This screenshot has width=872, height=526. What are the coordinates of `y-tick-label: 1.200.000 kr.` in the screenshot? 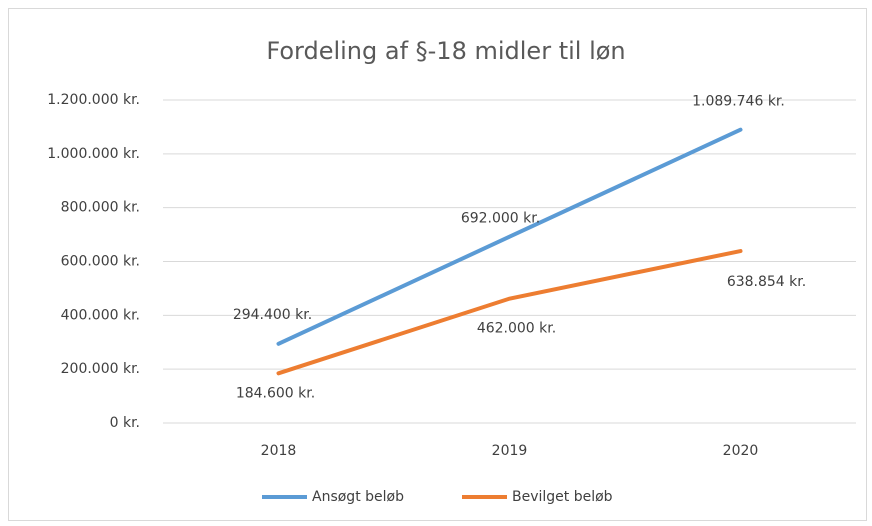 It's located at (93, 100).